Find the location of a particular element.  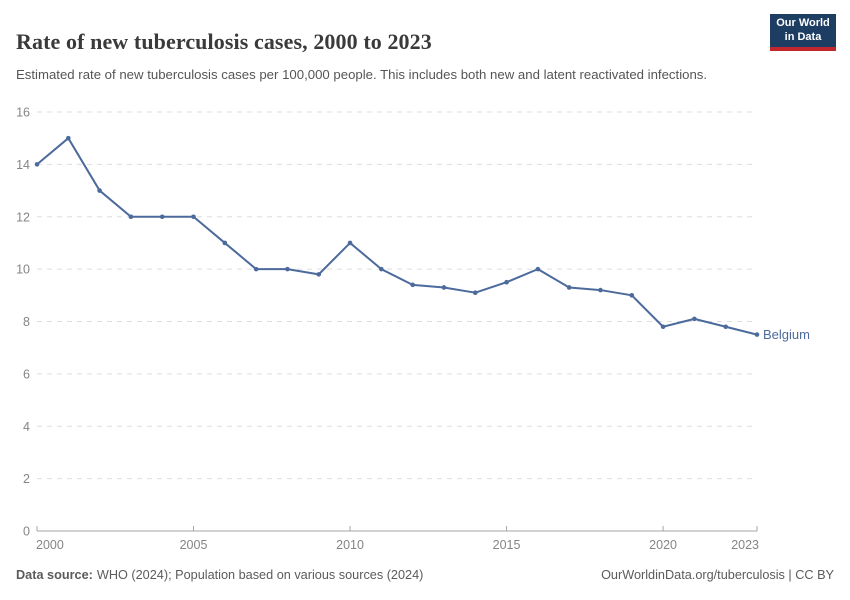

owid-logo-line2: in Data is located at coordinates (803, 36).